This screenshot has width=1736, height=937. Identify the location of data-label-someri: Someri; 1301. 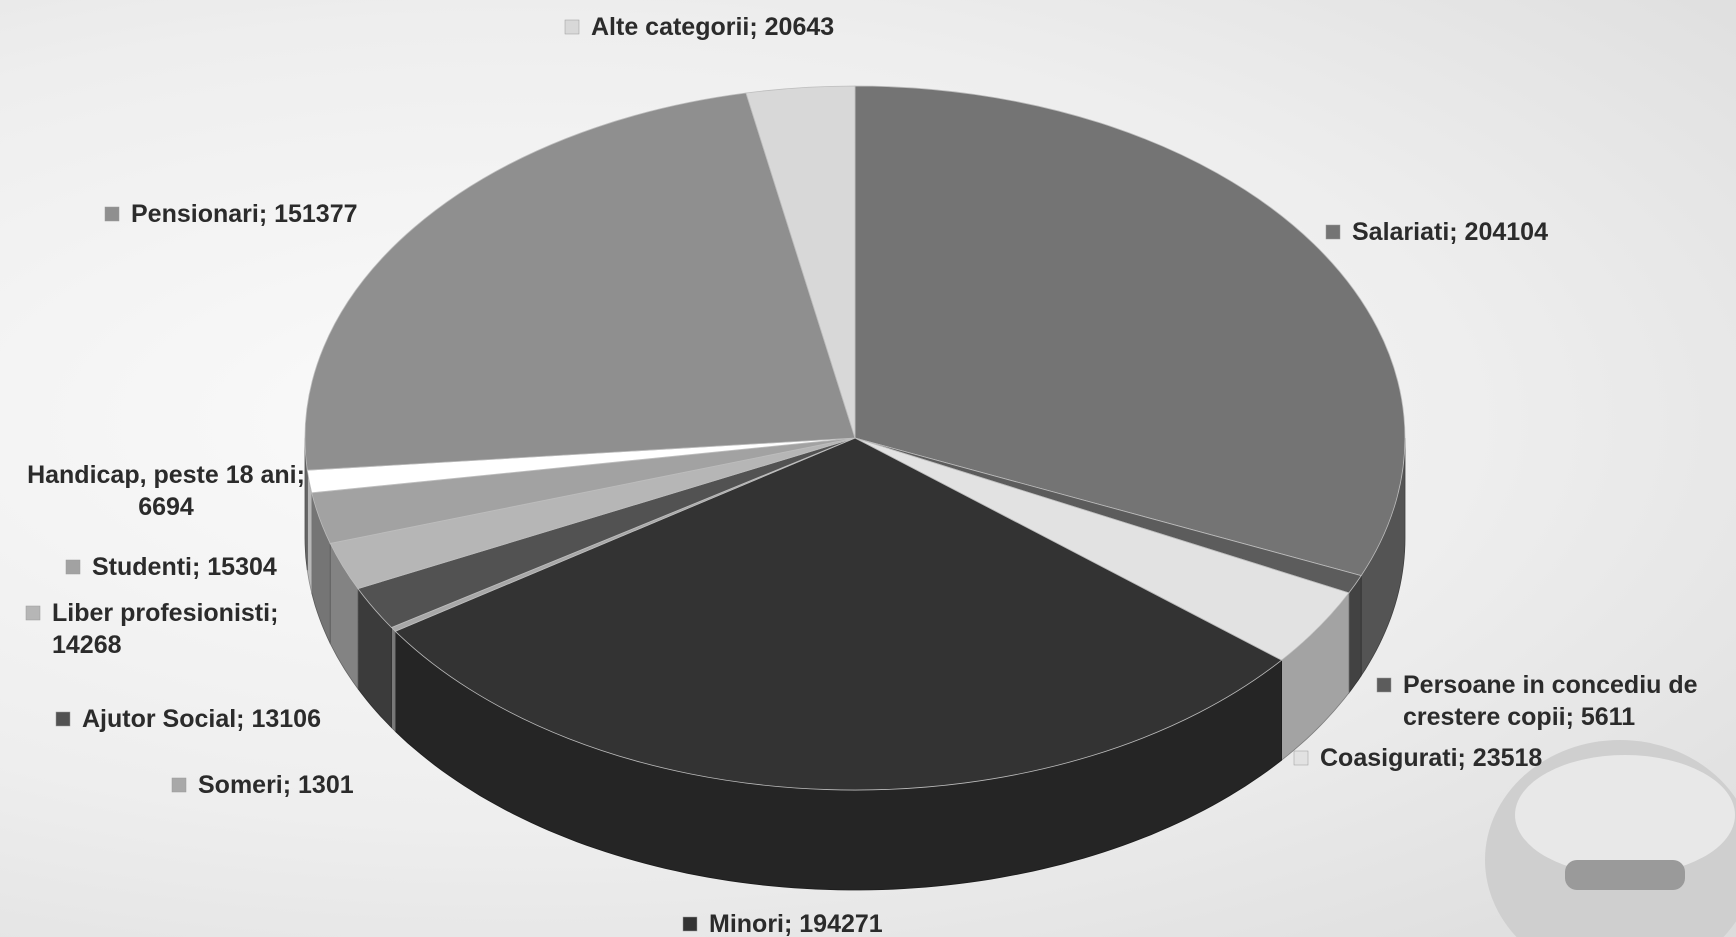
(276, 785).